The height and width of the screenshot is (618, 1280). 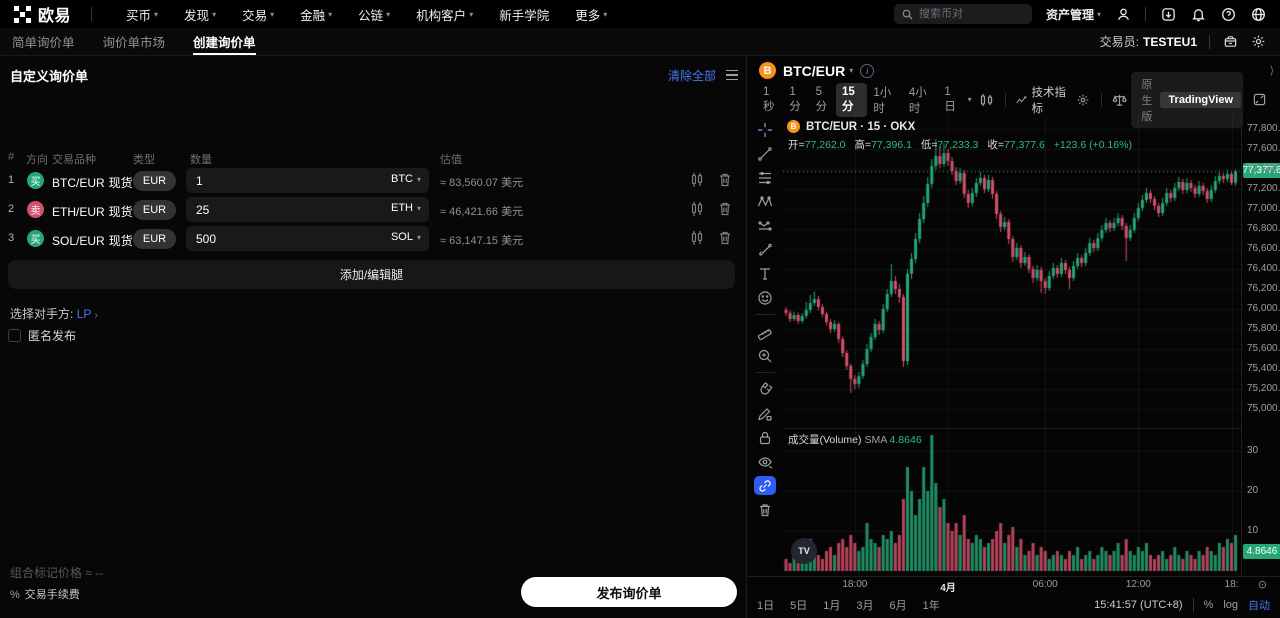 I want to click on nav-buy-crypto: 买币 ▾, so click(x=142, y=15).